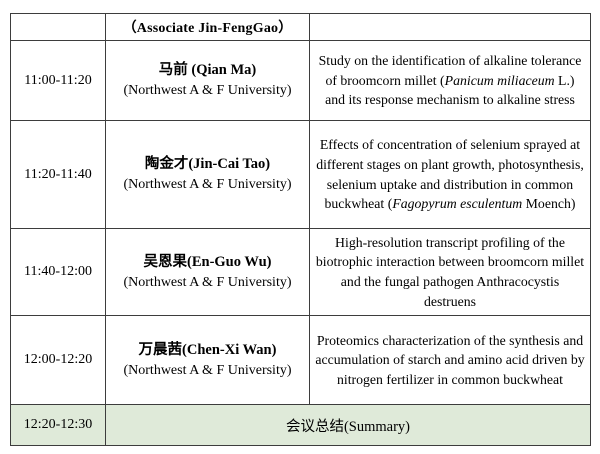 This screenshot has width=600, height=454. Describe the element at coordinates (207, 164) in the screenshot. I see `speaker-name: 陶金才(Jin-Cai Tao)` at that location.